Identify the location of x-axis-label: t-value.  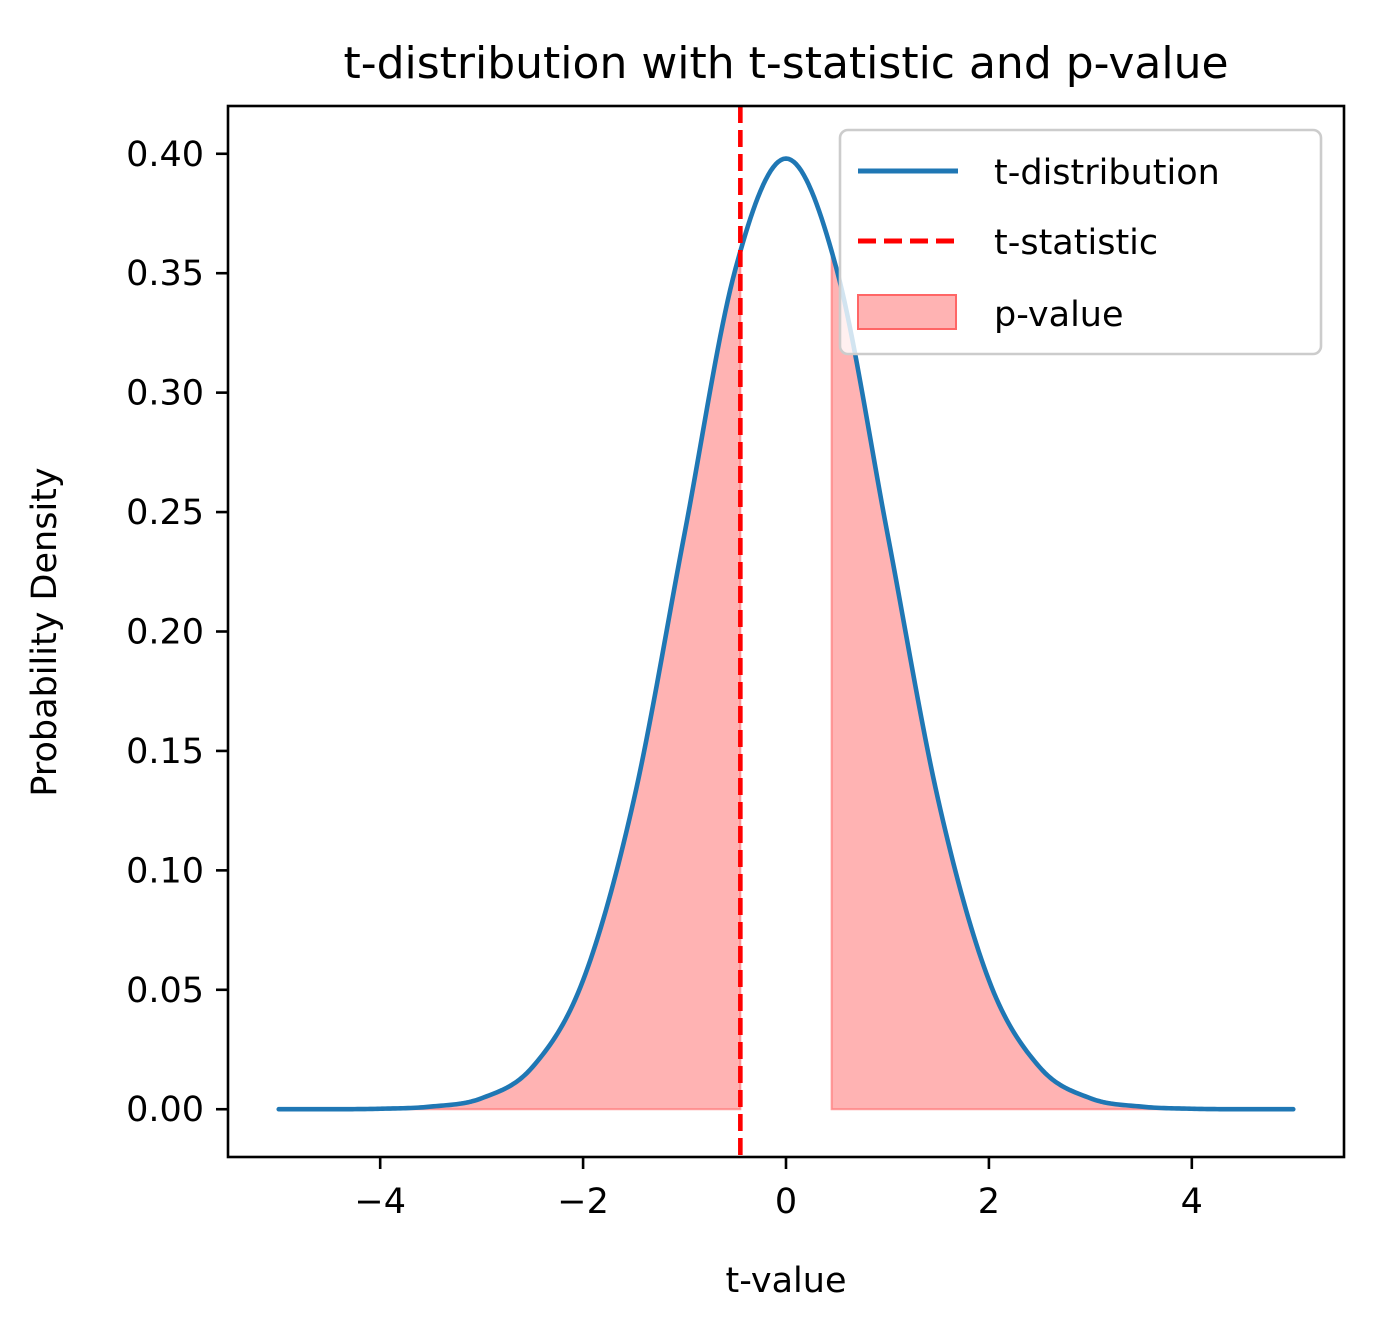
(785, 1281).